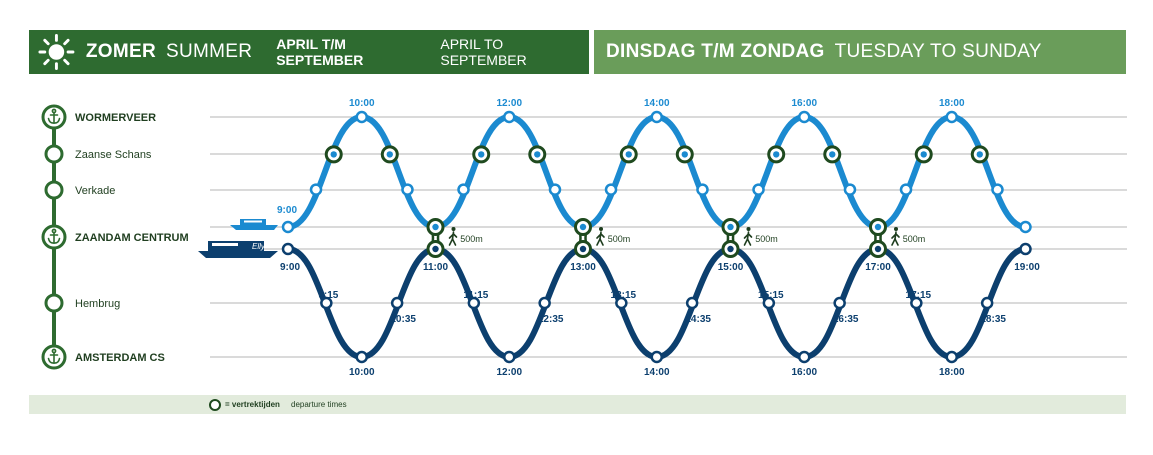 Image resolution: width=1153 pixels, height=455 pixels. I want to click on season-nl: ZOMER, so click(120, 51).